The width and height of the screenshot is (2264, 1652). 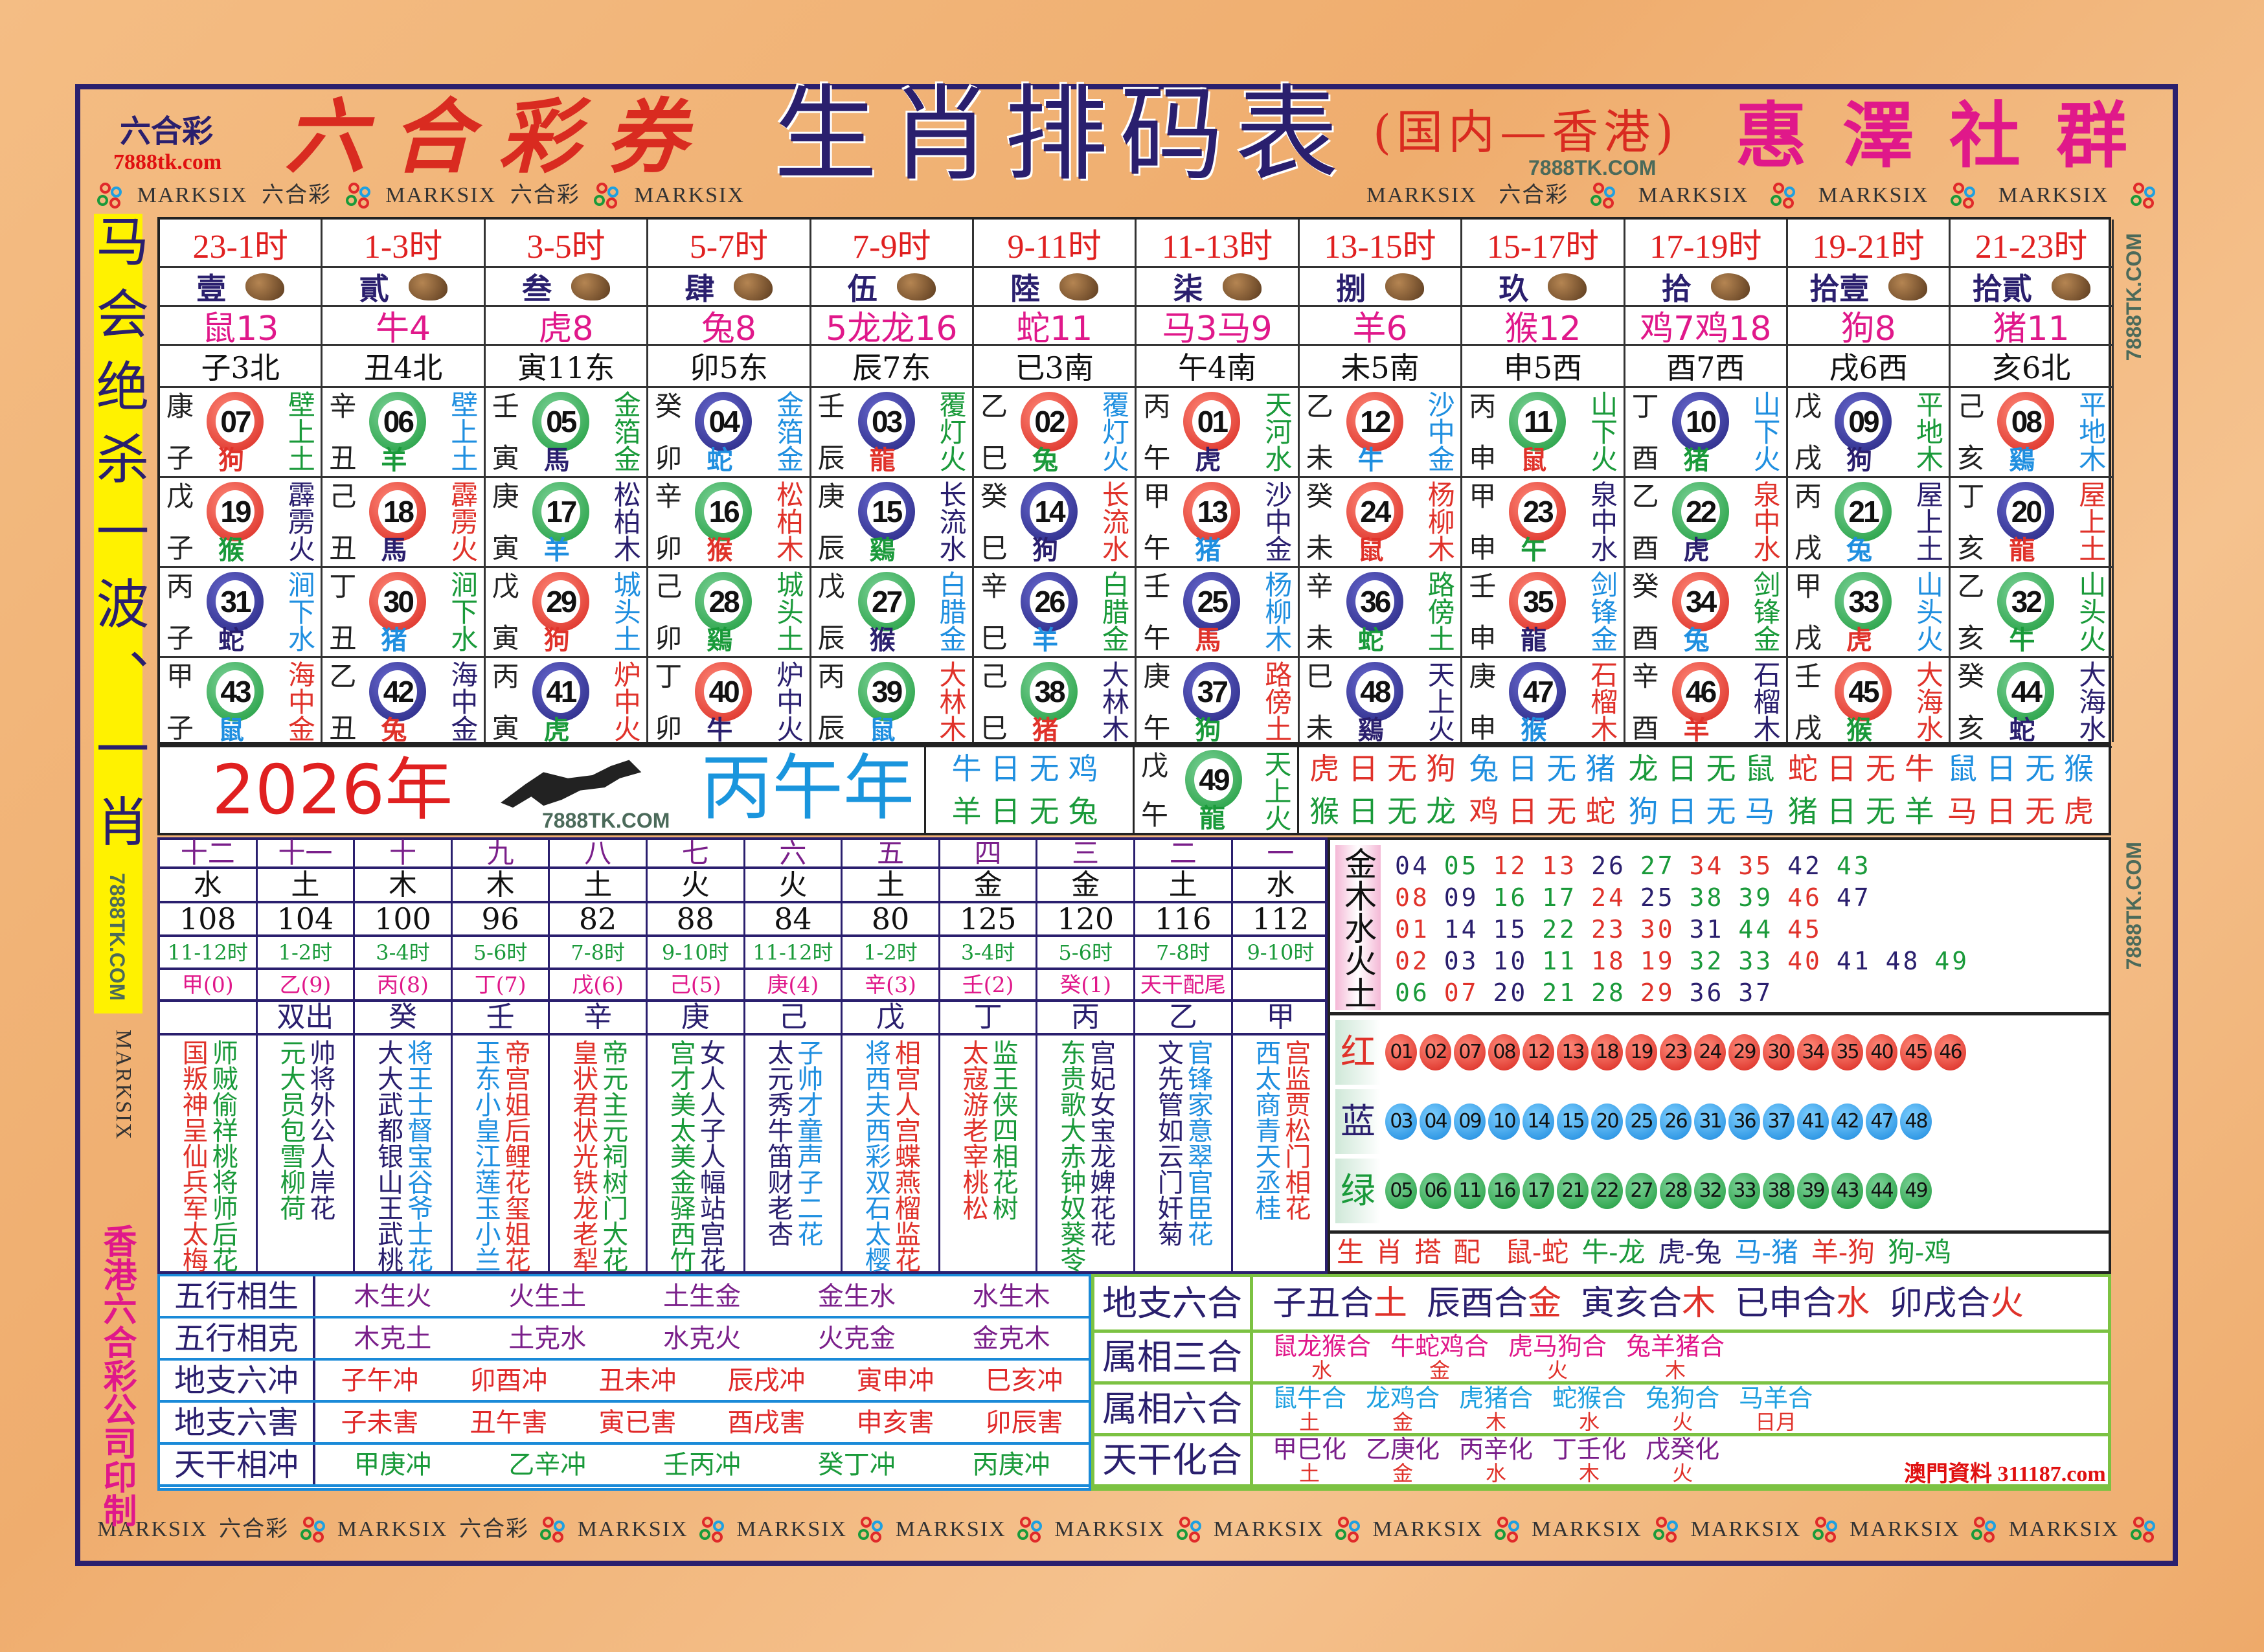 What do you see at coordinates (1320, 458) in the screenshot?
I see `earthly-branch: 未` at bounding box center [1320, 458].